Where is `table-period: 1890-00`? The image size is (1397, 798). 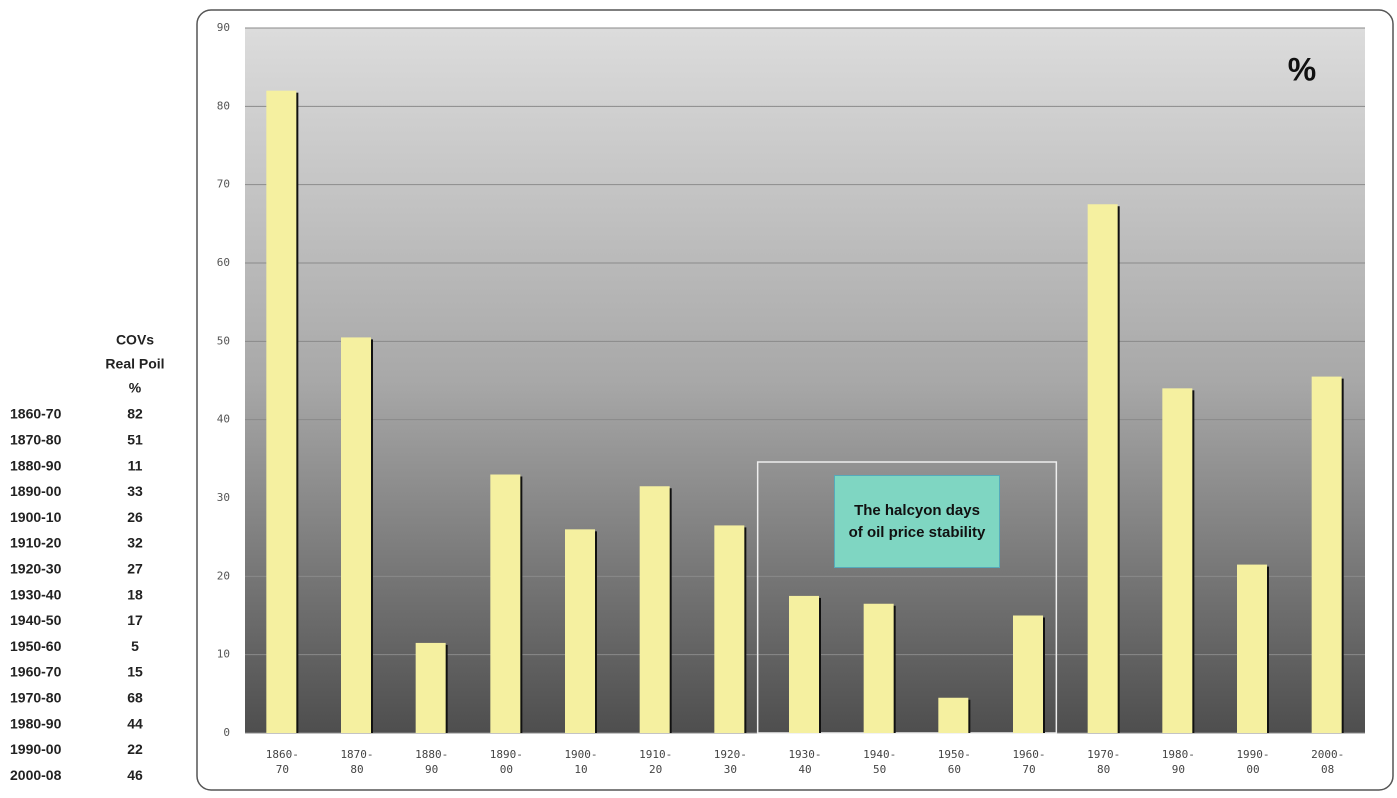
table-period: 1890-00 is located at coordinates (36, 491).